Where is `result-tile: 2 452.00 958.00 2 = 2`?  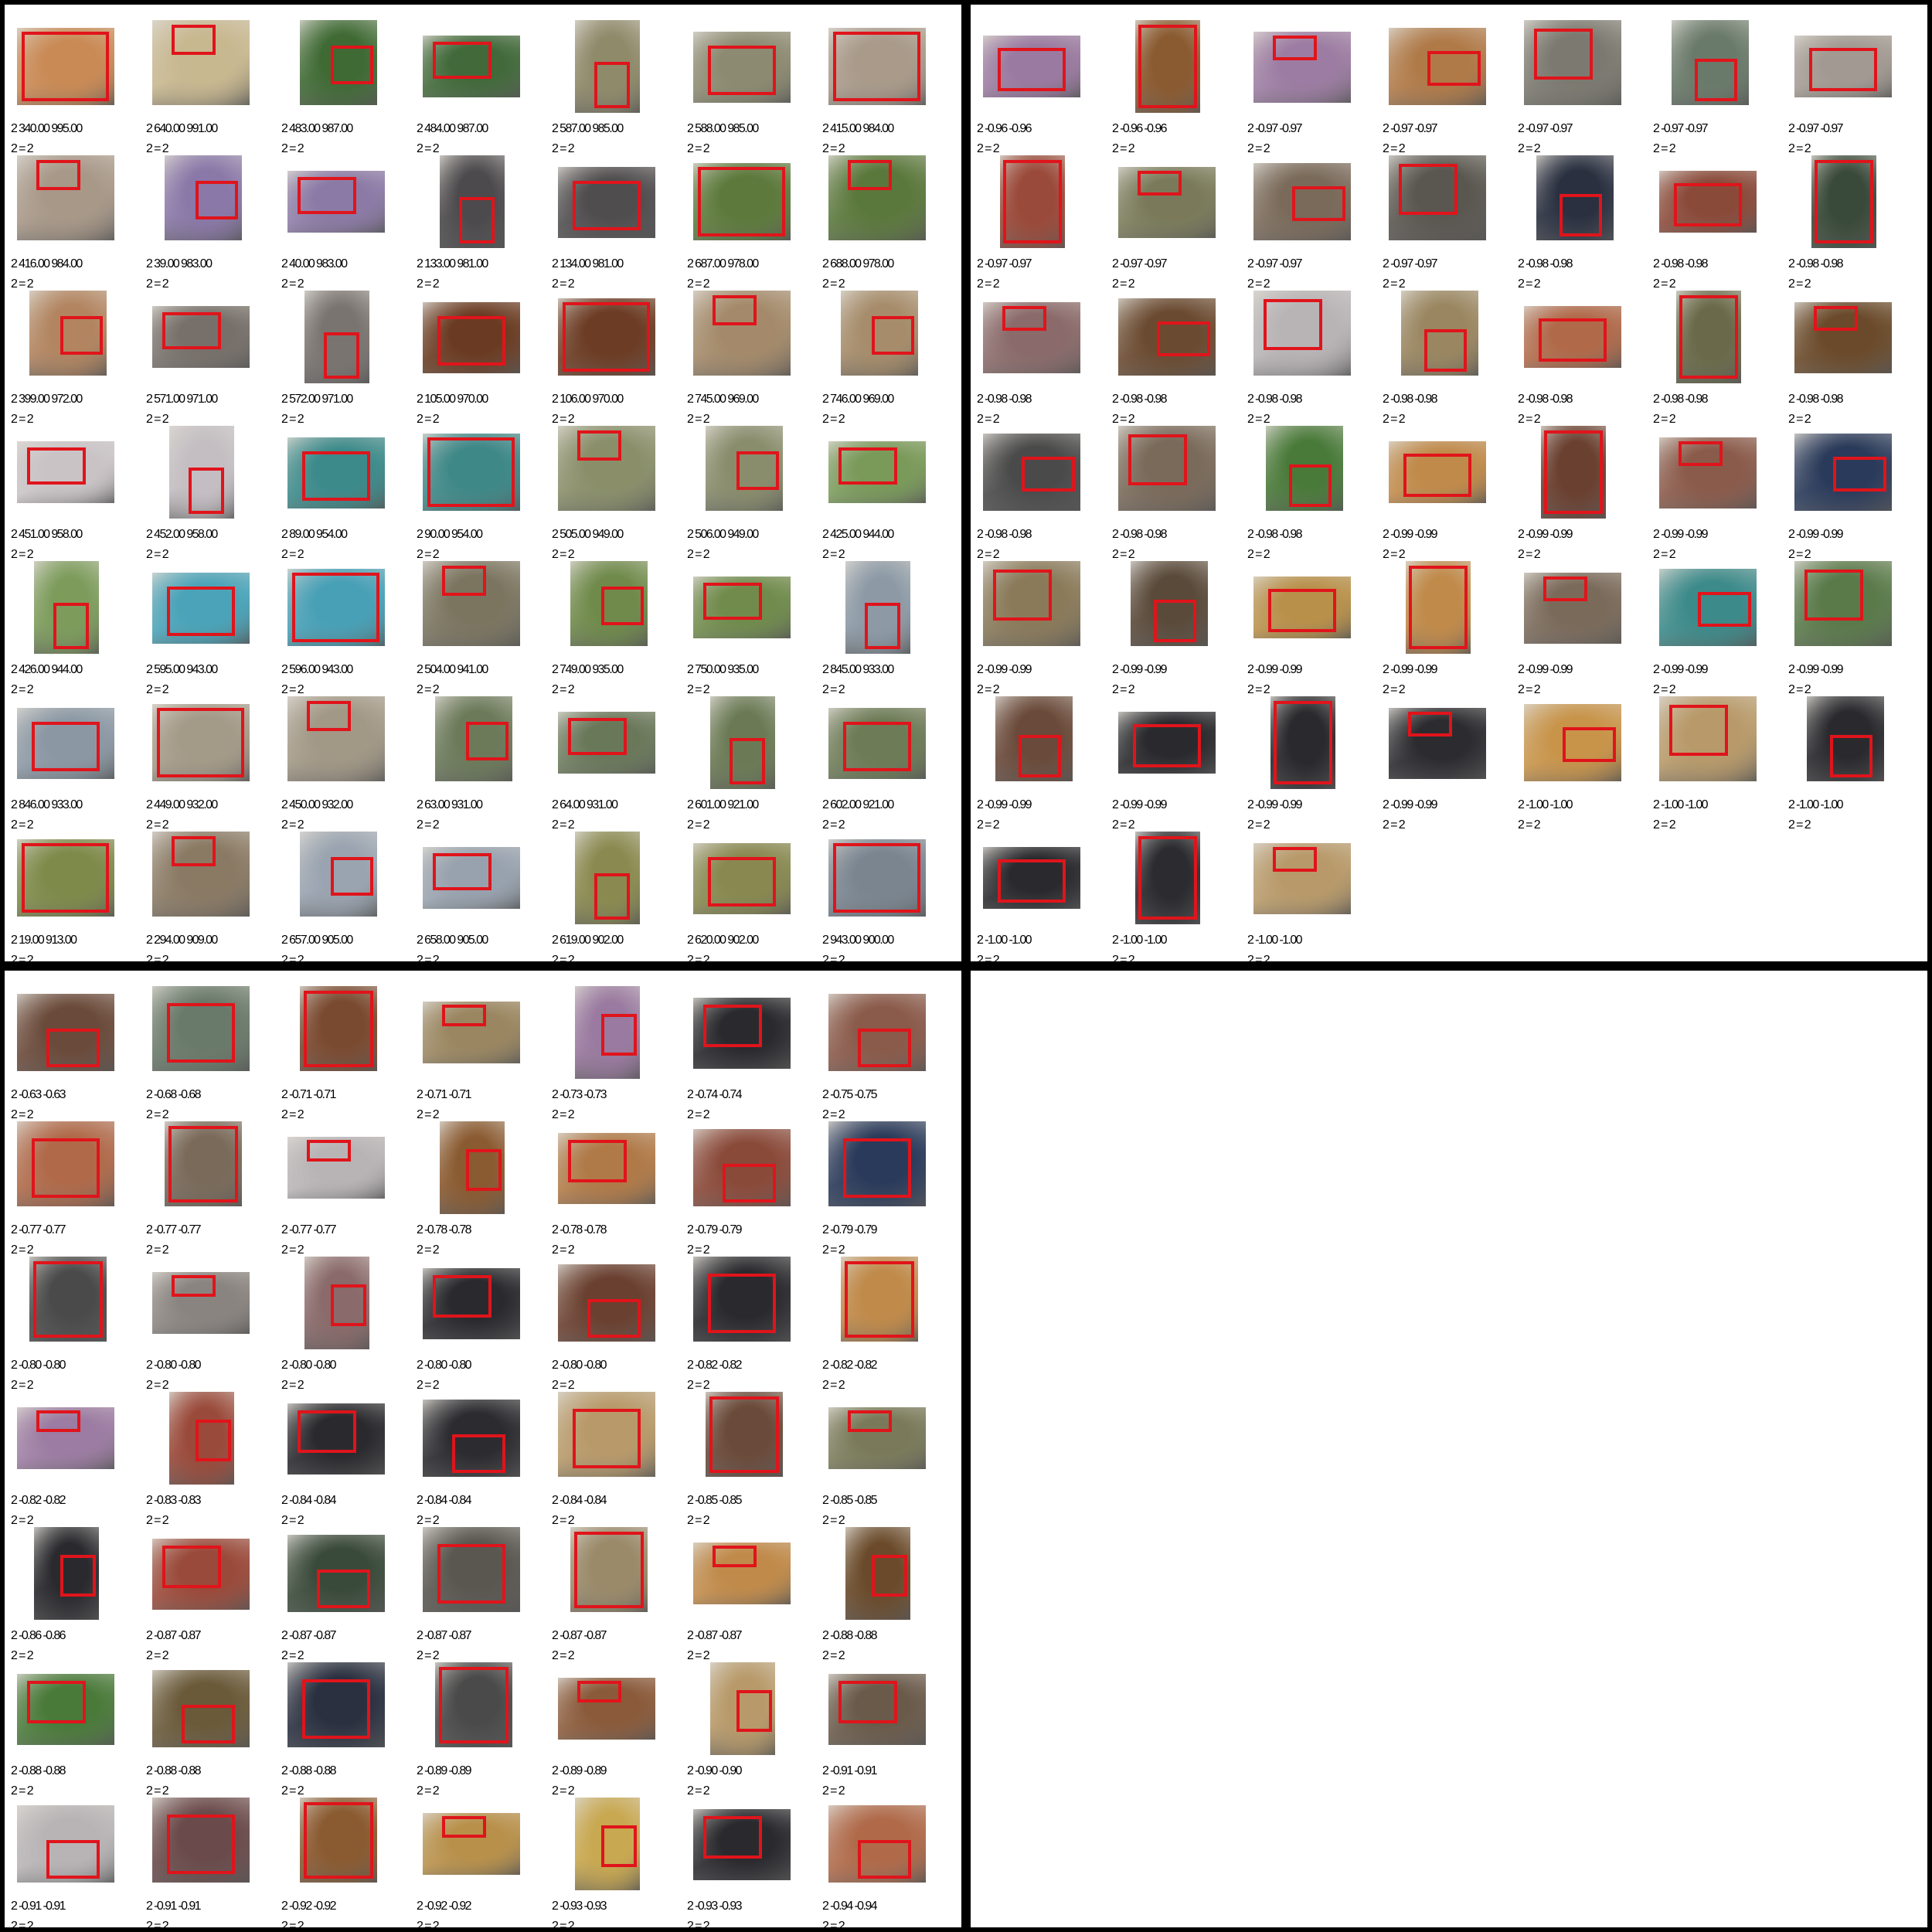 result-tile: 2 452.00 958.00 2 = 2 is located at coordinates (214, 493).